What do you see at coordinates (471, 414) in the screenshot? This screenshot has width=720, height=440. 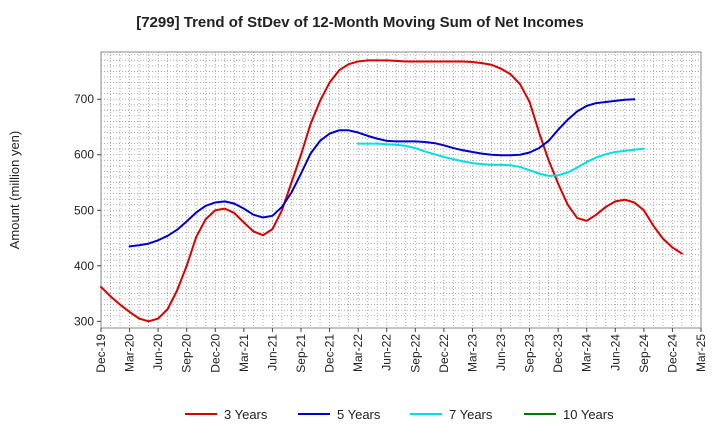 I see `legend-label-7-years: 7 Years` at bounding box center [471, 414].